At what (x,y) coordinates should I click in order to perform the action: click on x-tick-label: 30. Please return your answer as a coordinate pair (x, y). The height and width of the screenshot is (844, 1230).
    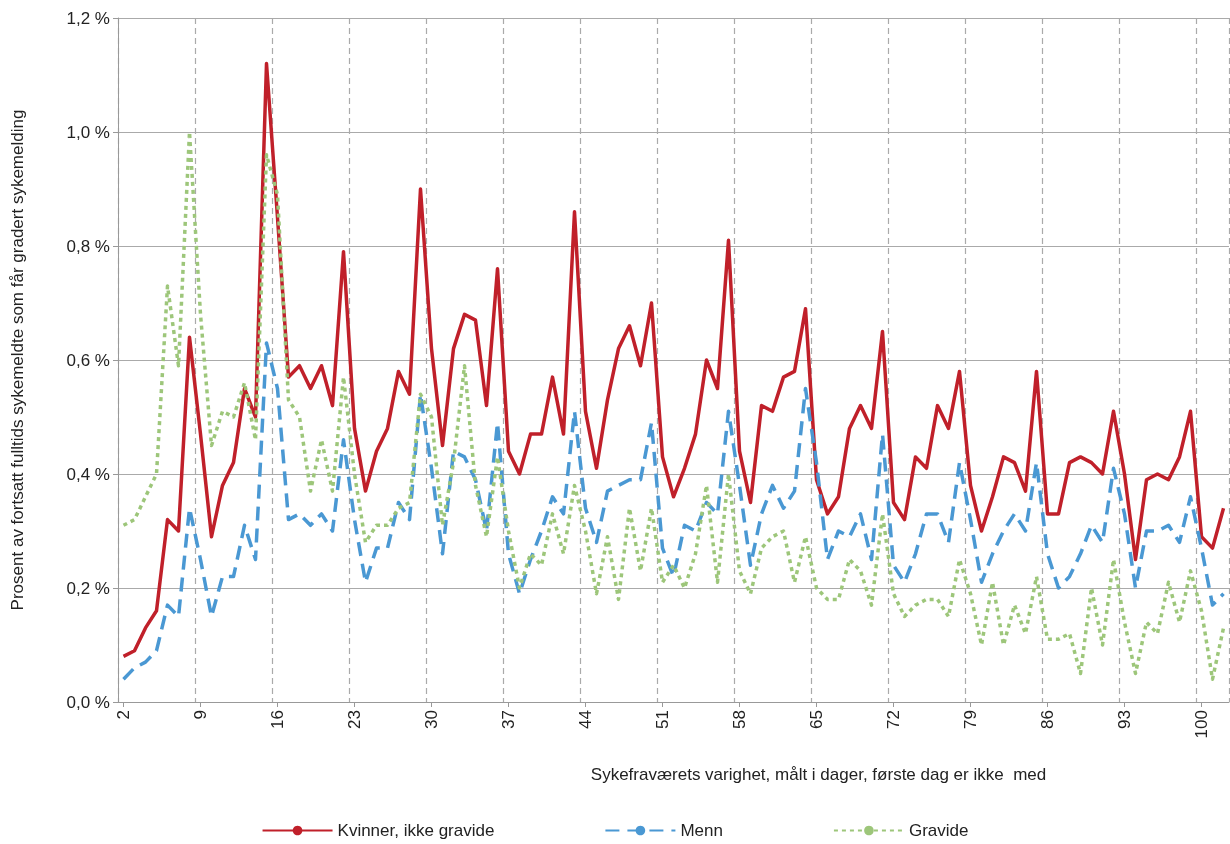
    Looking at the image, I should click on (431, 719).